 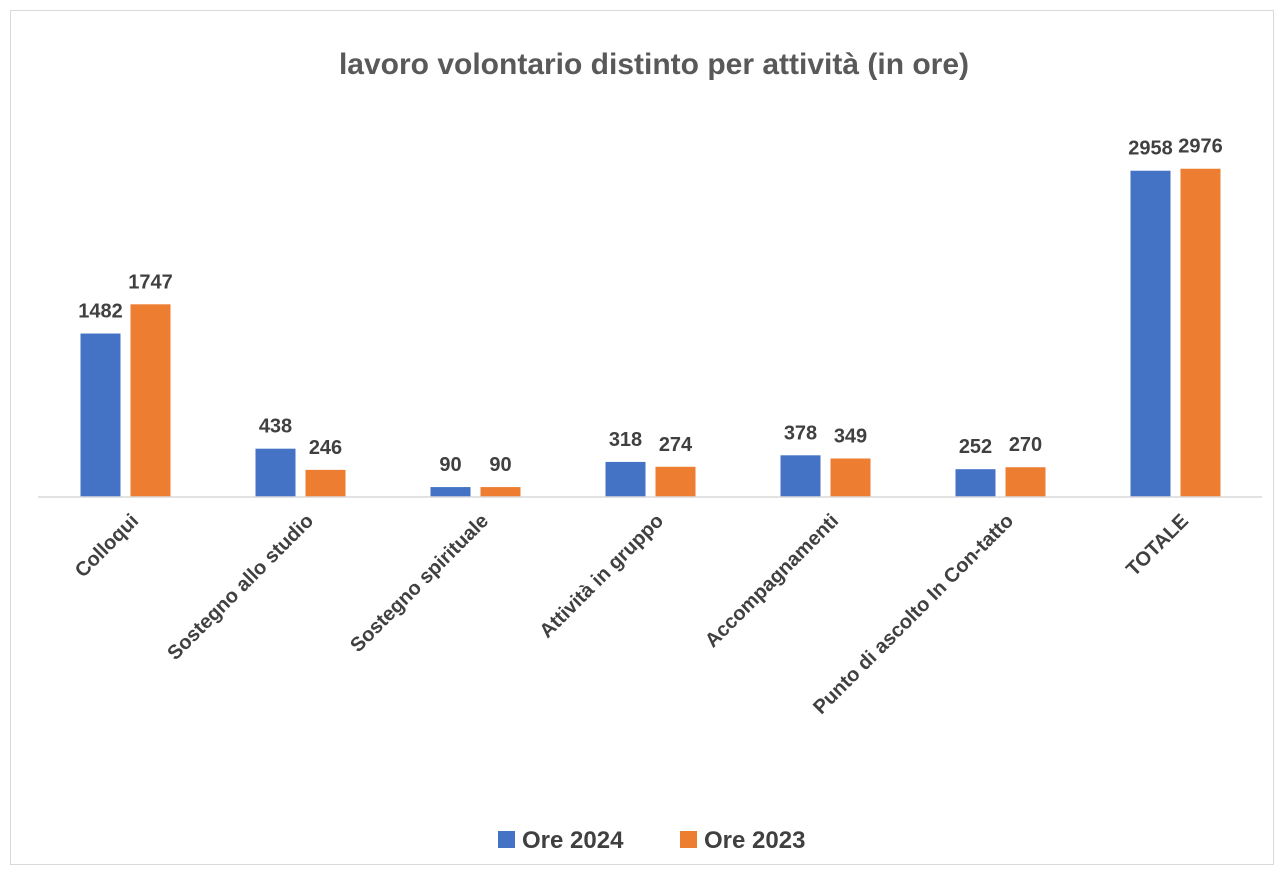 What do you see at coordinates (1150, 149) in the screenshot?
I see `data-label-ore-2024-6: 2958` at bounding box center [1150, 149].